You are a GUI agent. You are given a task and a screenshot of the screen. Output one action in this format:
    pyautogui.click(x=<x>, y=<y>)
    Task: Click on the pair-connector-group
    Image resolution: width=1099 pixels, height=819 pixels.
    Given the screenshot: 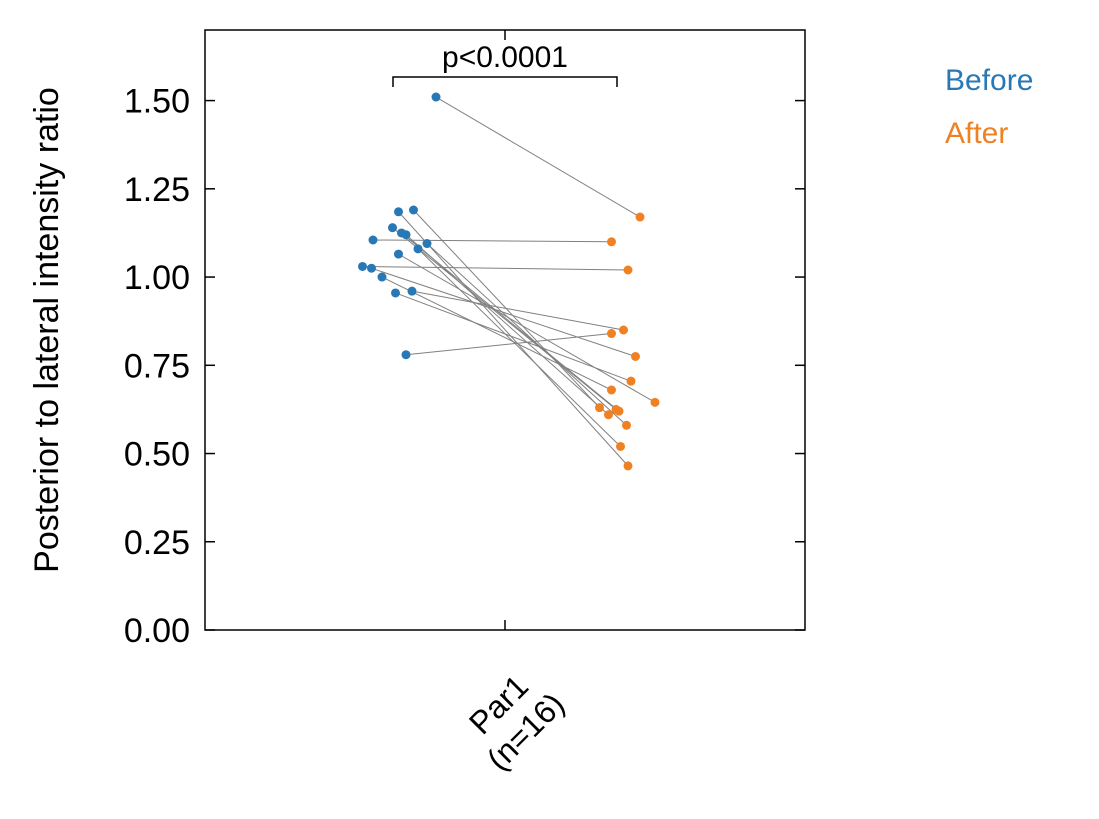 What is the action you would take?
    pyautogui.click(x=509, y=281)
    